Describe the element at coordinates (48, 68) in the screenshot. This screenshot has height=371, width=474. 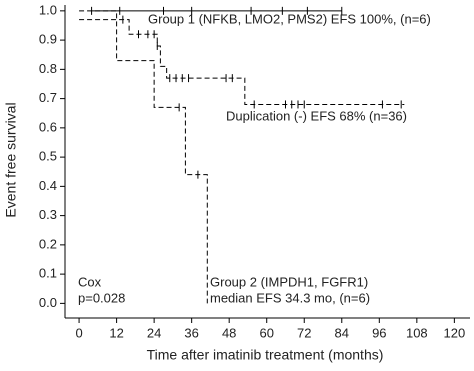
I see `y-tick-label: 0.8` at that location.